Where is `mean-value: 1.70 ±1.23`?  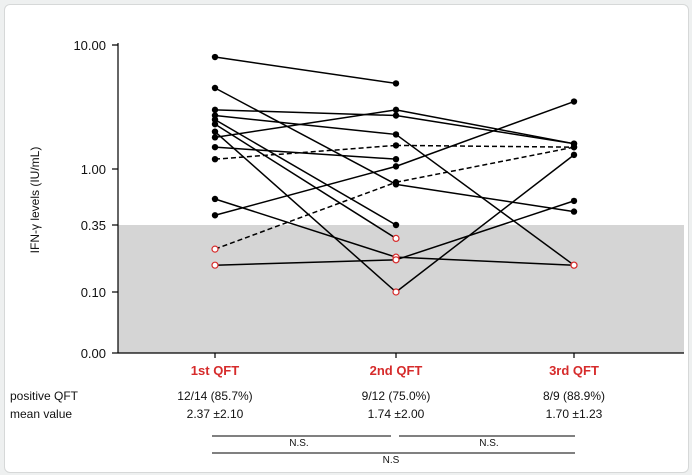 mean-value: 1.70 ±1.23 is located at coordinates (574, 414).